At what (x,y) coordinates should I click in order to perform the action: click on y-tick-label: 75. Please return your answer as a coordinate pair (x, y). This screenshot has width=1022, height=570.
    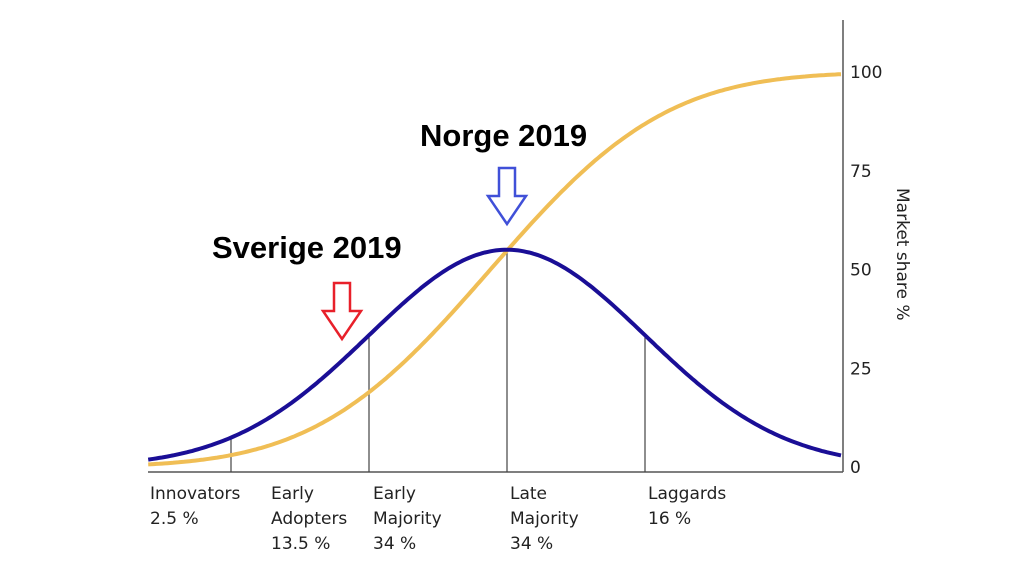
    Looking at the image, I should click on (861, 172).